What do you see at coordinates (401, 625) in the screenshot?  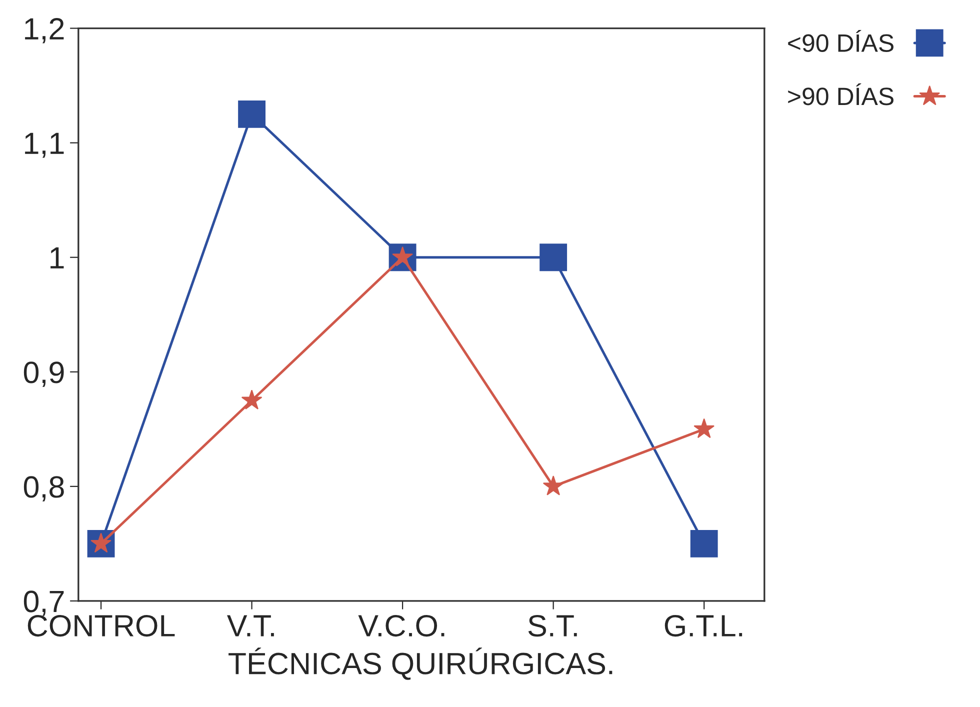 I see `x-tick-label: V.C.O.` at bounding box center [401, 625].